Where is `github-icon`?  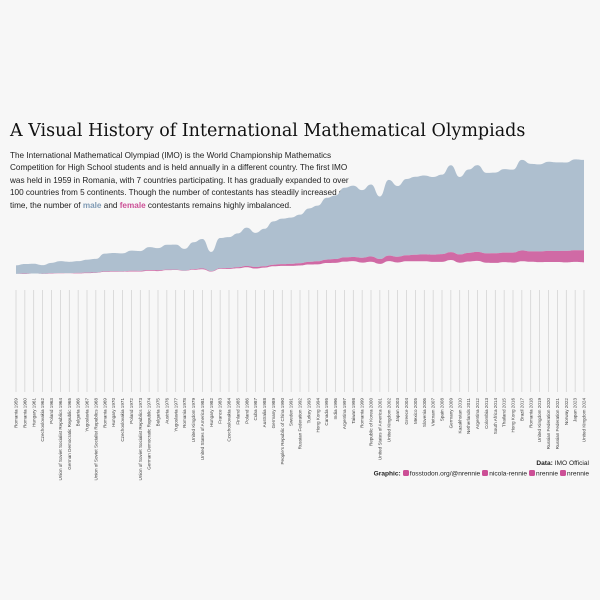
github-icon is located at coordinates (563, 473).